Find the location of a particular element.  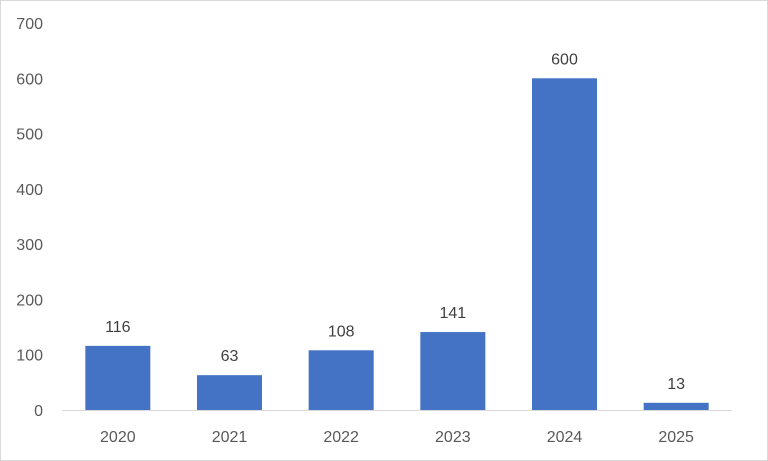

data-label-2022: 108 is located at coordinates (341, 331).